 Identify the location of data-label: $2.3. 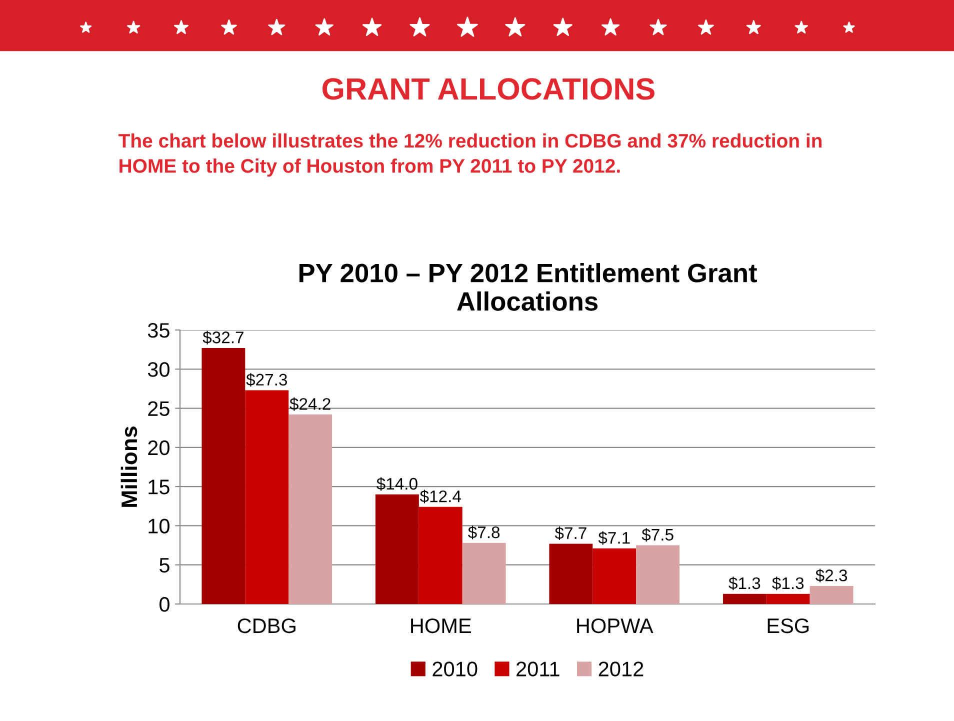
(832, 575).